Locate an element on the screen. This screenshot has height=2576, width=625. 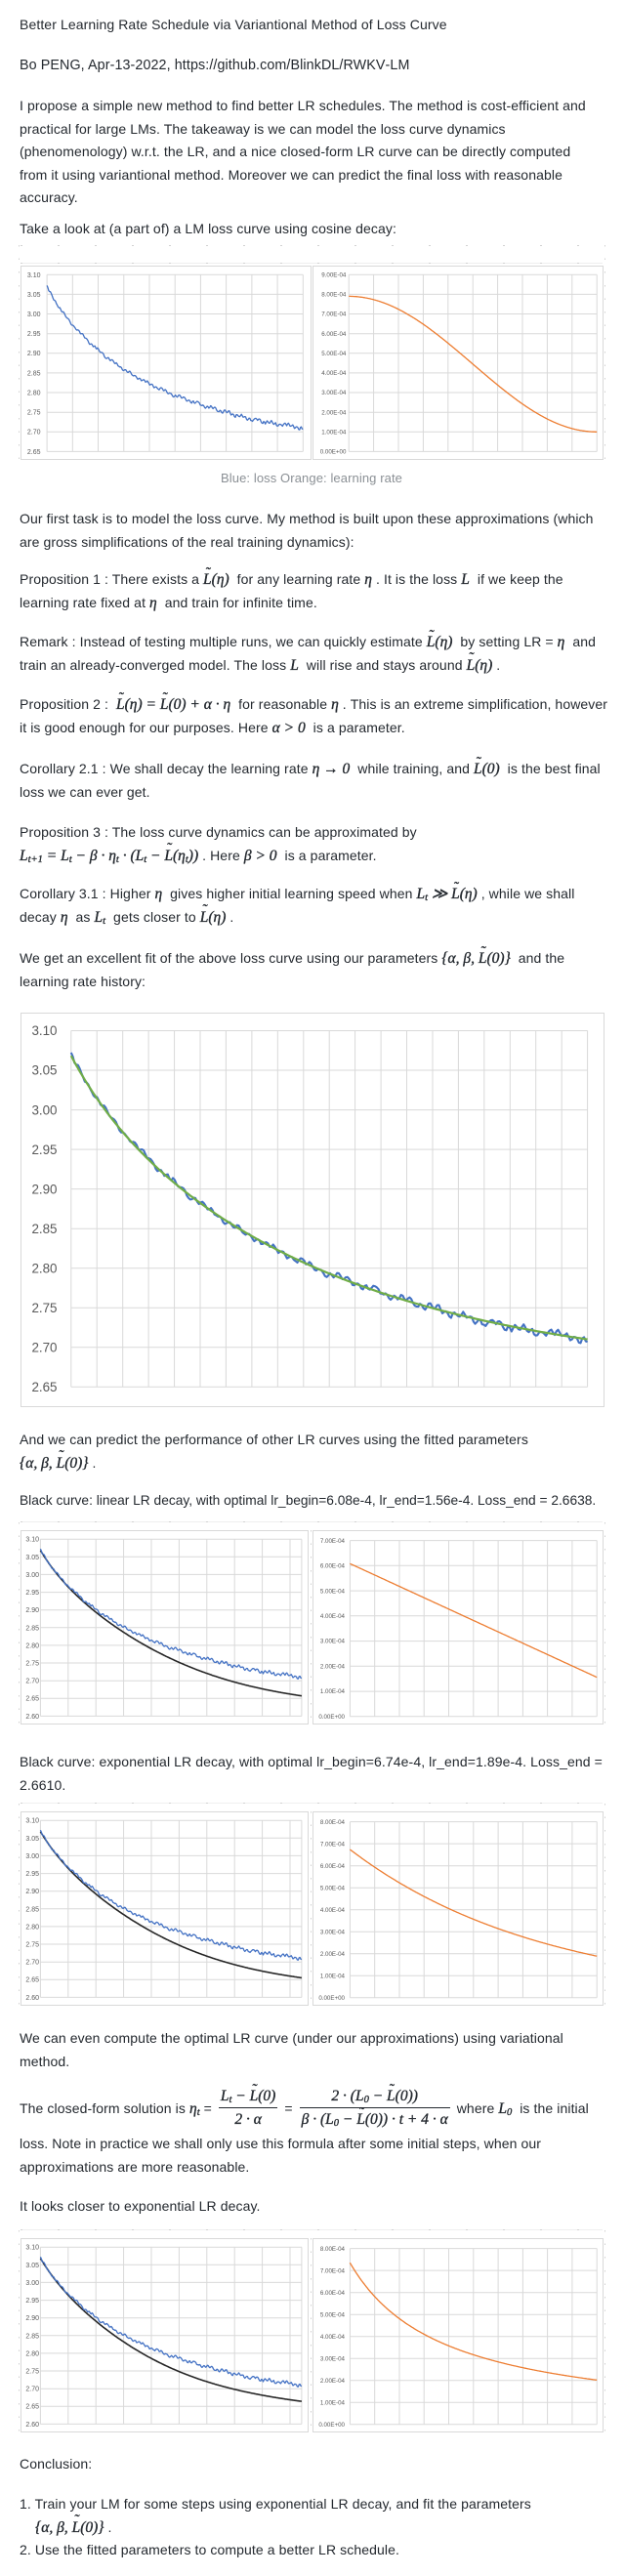
svg-text: 9.00E-04 is located at coordinates (334, 275).